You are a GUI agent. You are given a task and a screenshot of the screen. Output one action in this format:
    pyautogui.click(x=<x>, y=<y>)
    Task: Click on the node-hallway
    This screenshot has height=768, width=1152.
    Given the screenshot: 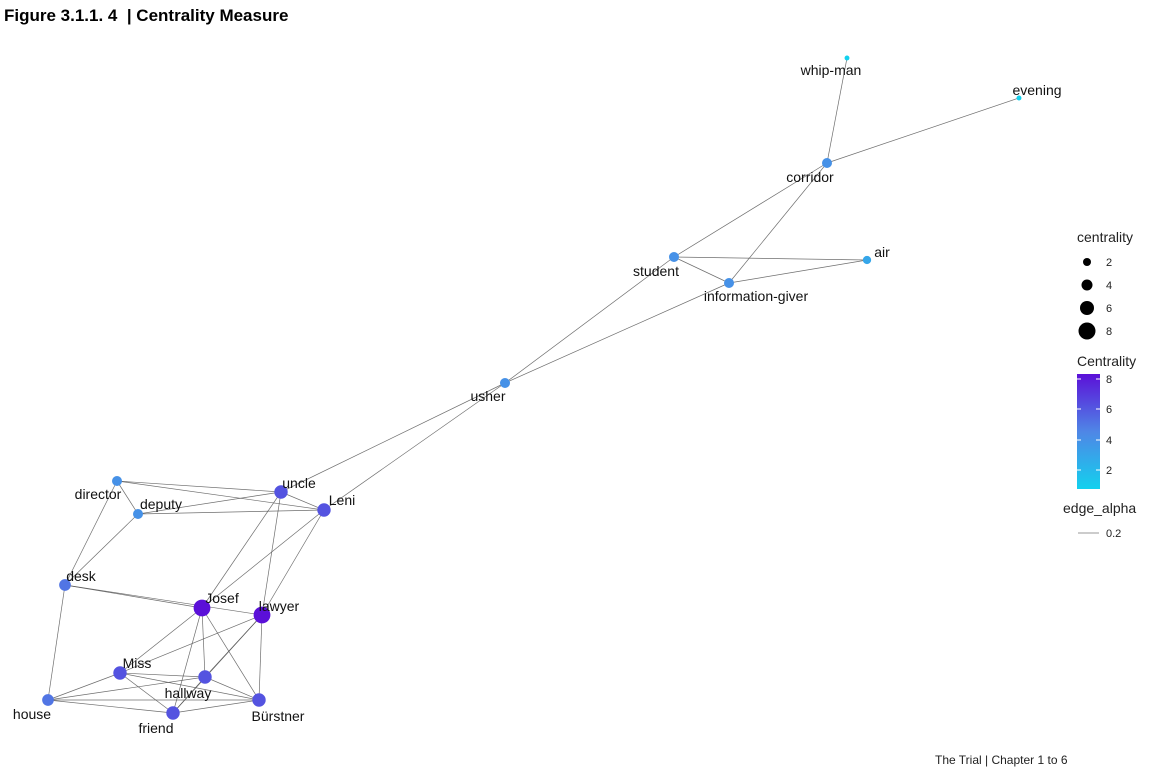 What is the action you would take?
    pyautogui.click(x=205, y=677)
    